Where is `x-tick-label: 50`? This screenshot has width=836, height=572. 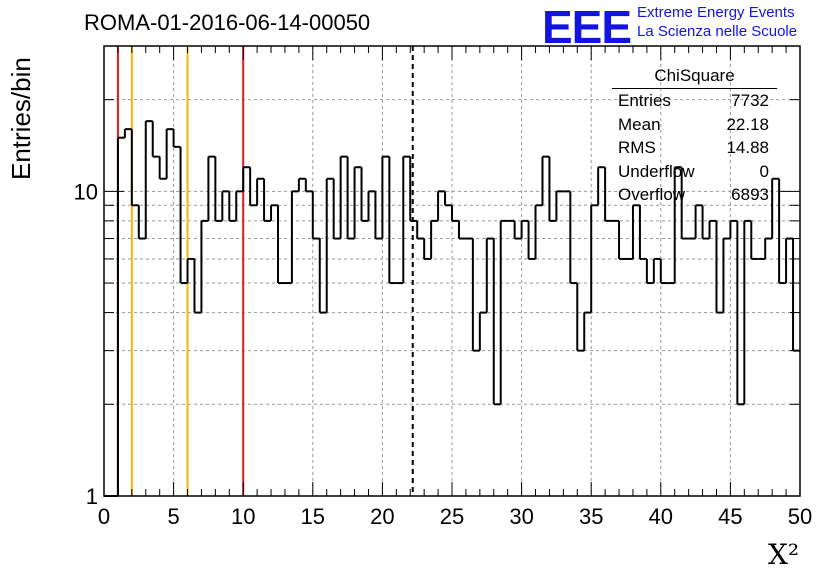 x-tick-label: 50 is located at coordinates (800, 516).